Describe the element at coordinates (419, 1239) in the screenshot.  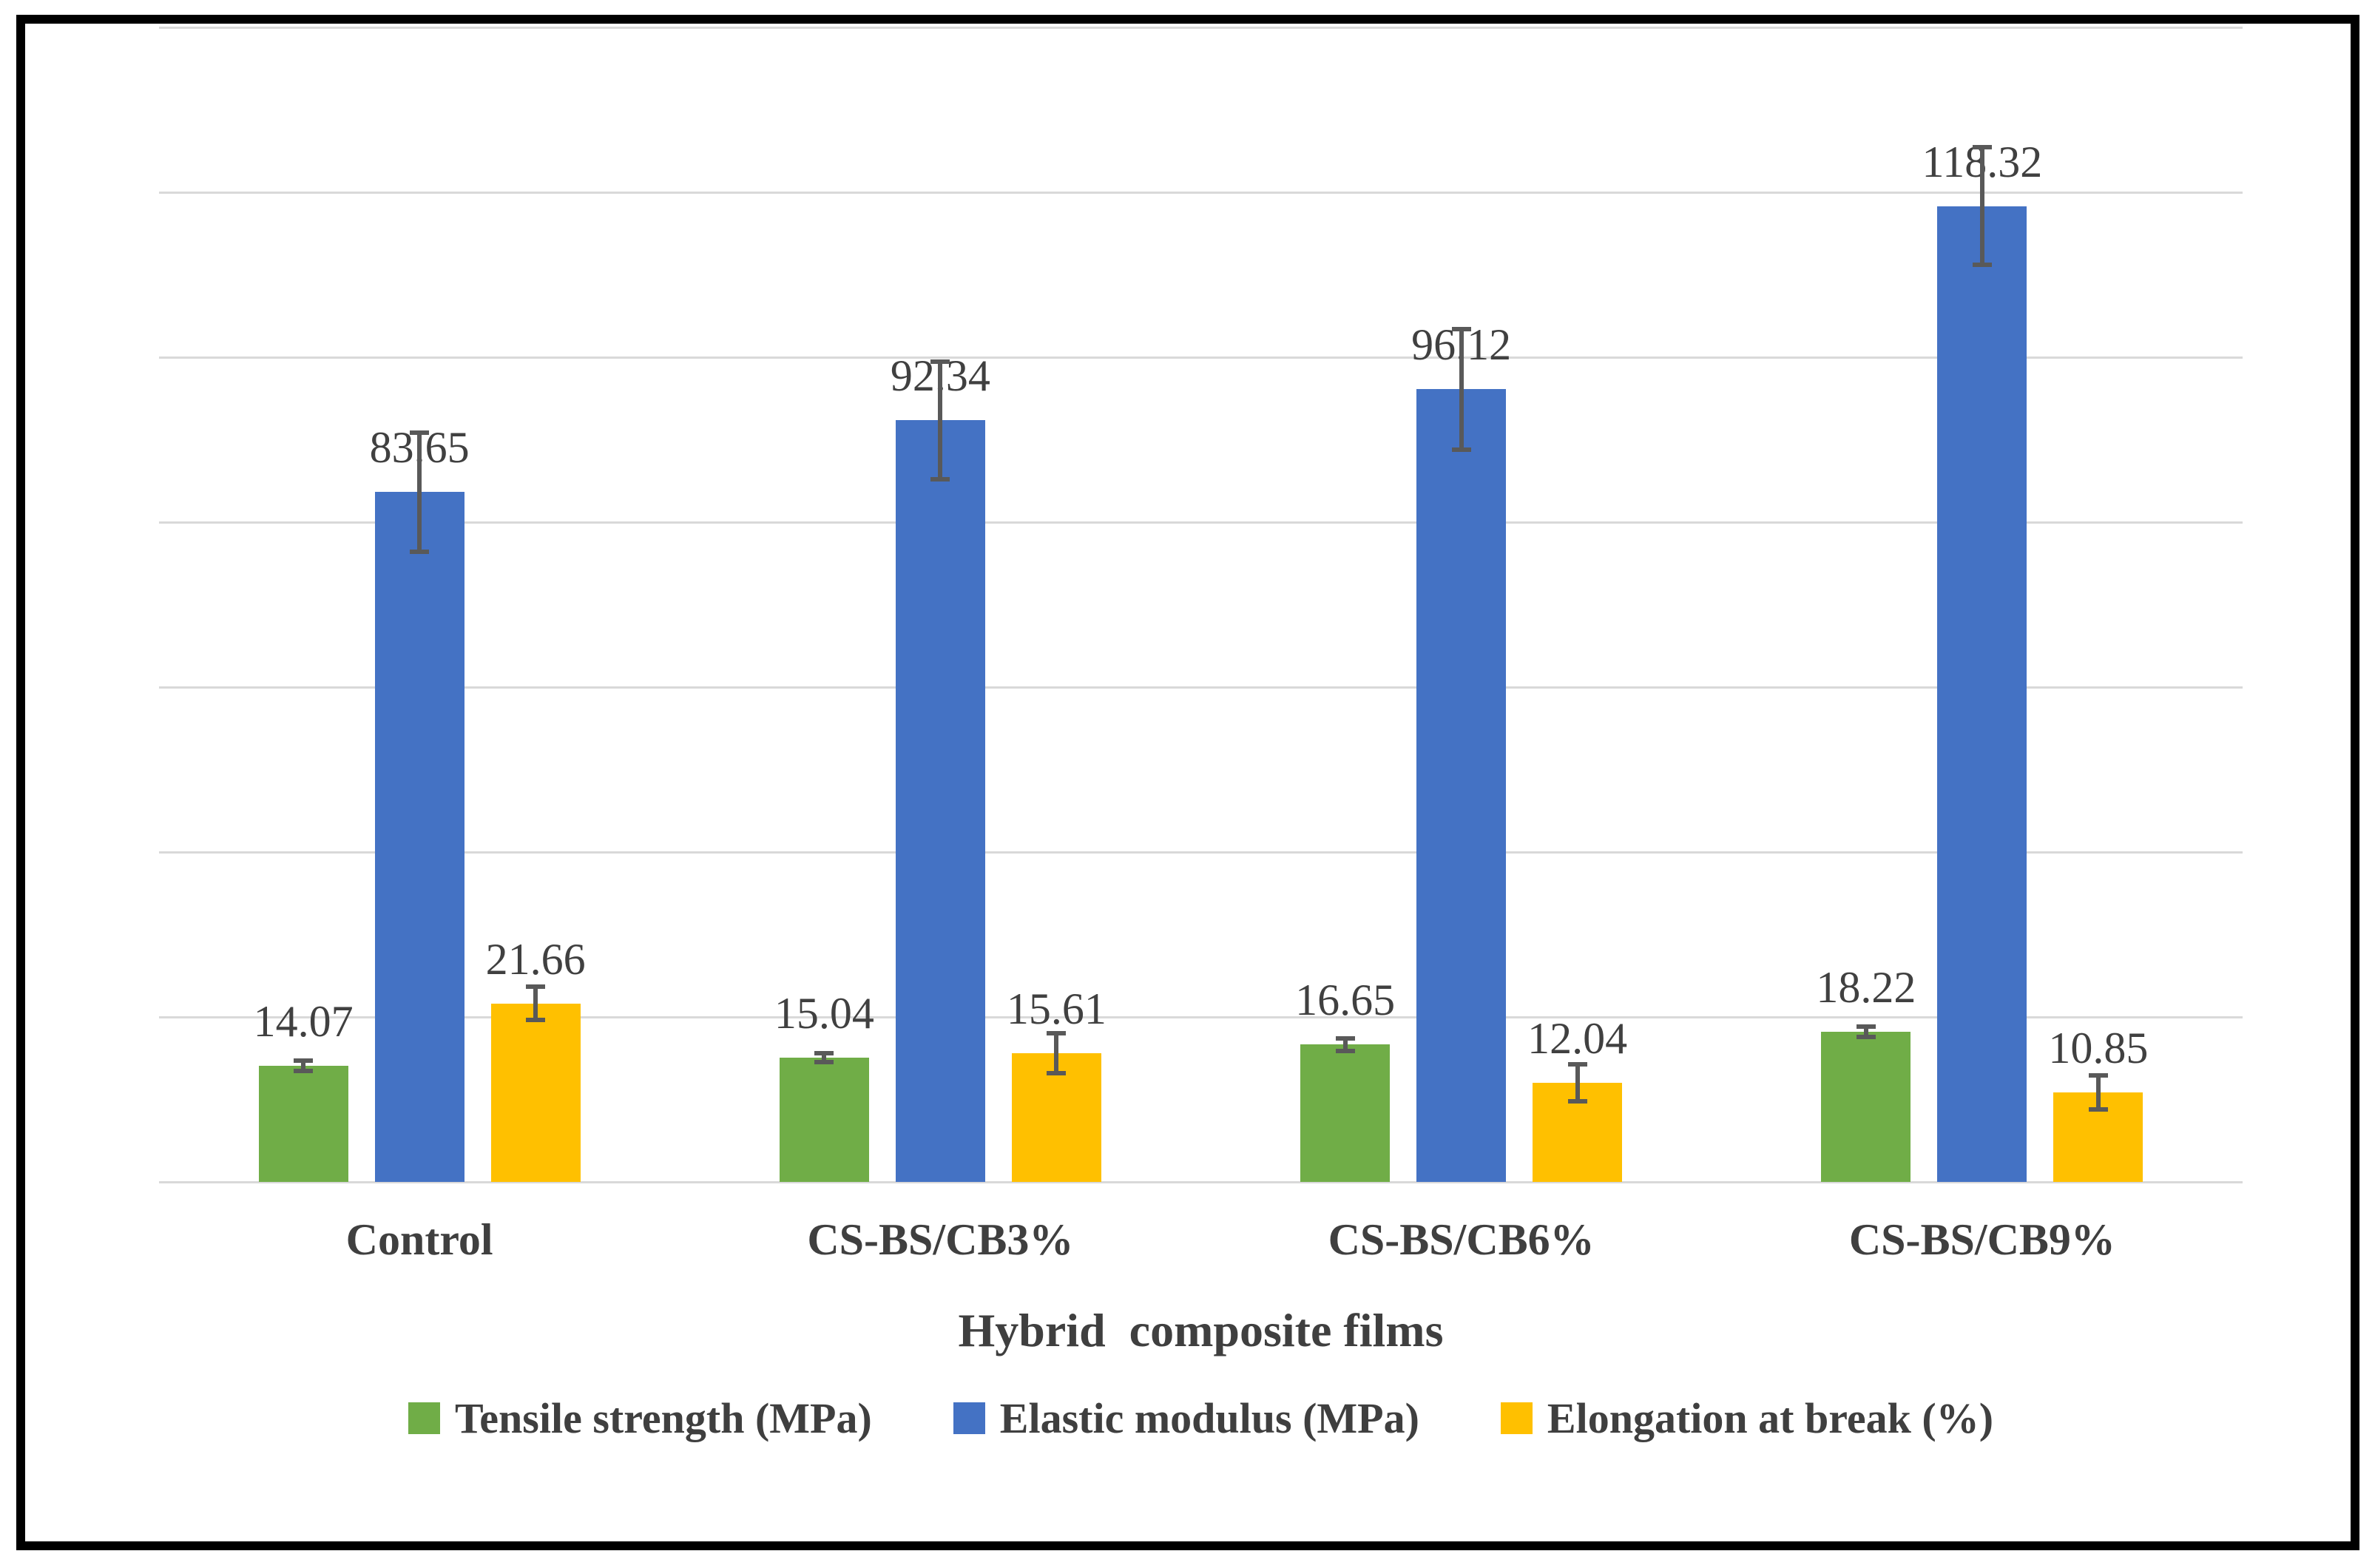
I see `category-label: Control` at that location.